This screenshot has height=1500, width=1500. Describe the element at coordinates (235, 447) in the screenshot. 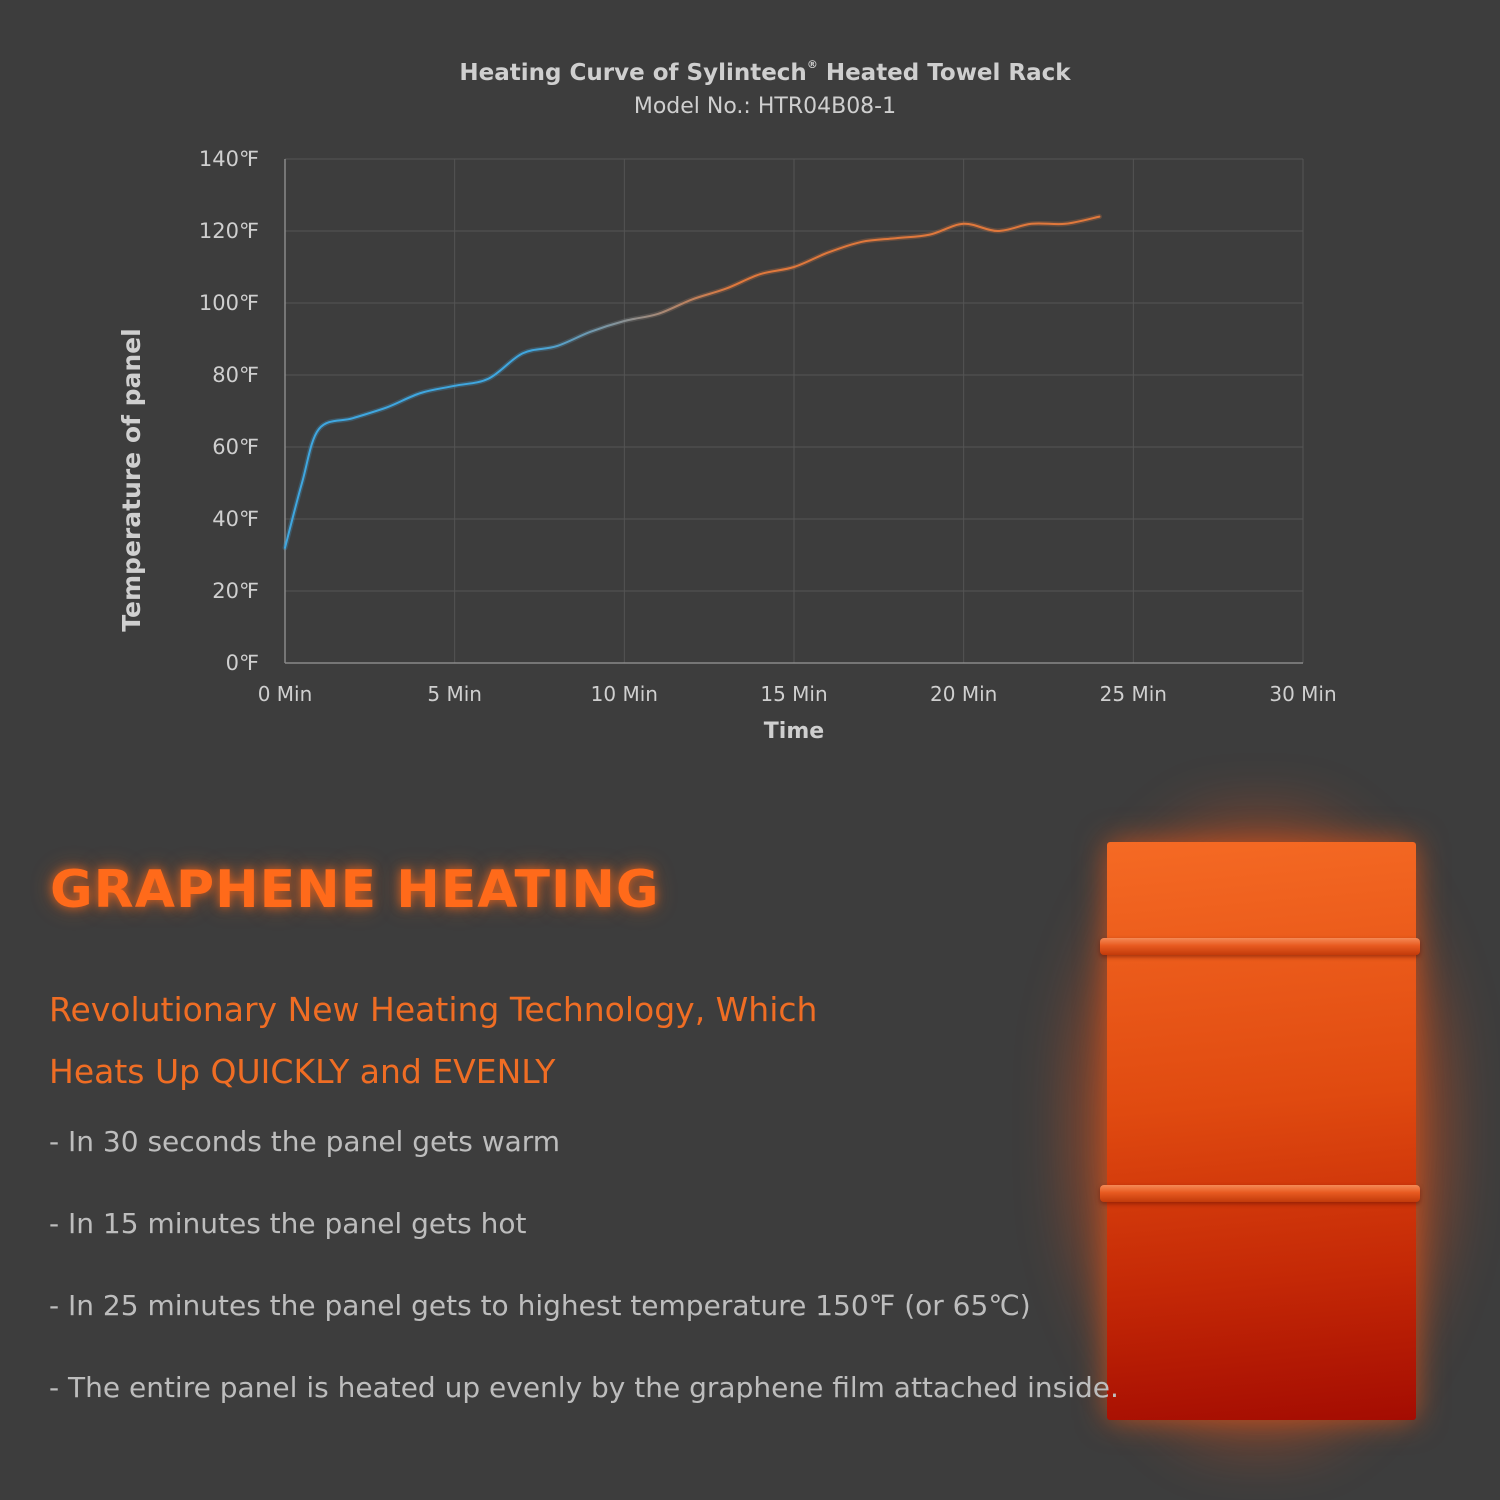

I see `y-tick-label: 60℉` at that location.